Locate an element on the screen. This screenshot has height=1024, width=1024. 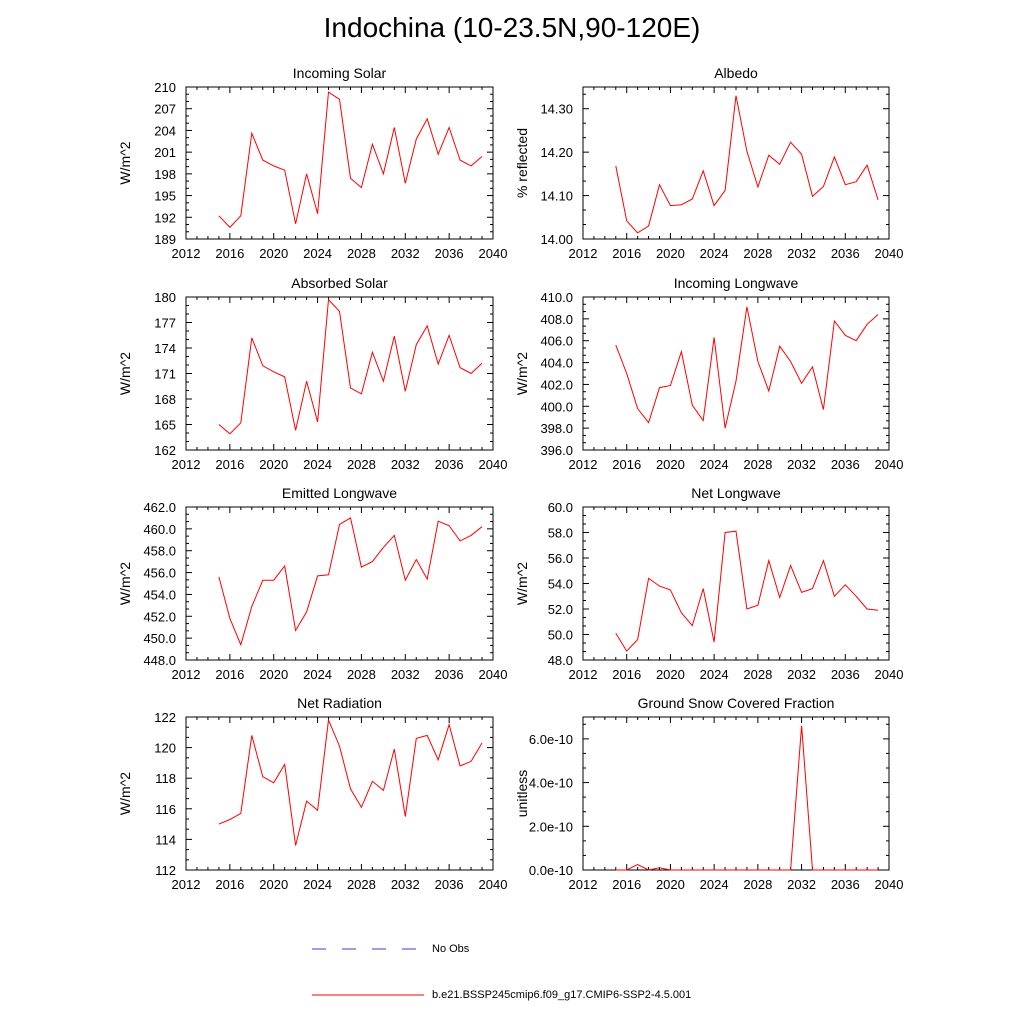
y-tick-label: 396.0 is located at coordinates (556, 450).